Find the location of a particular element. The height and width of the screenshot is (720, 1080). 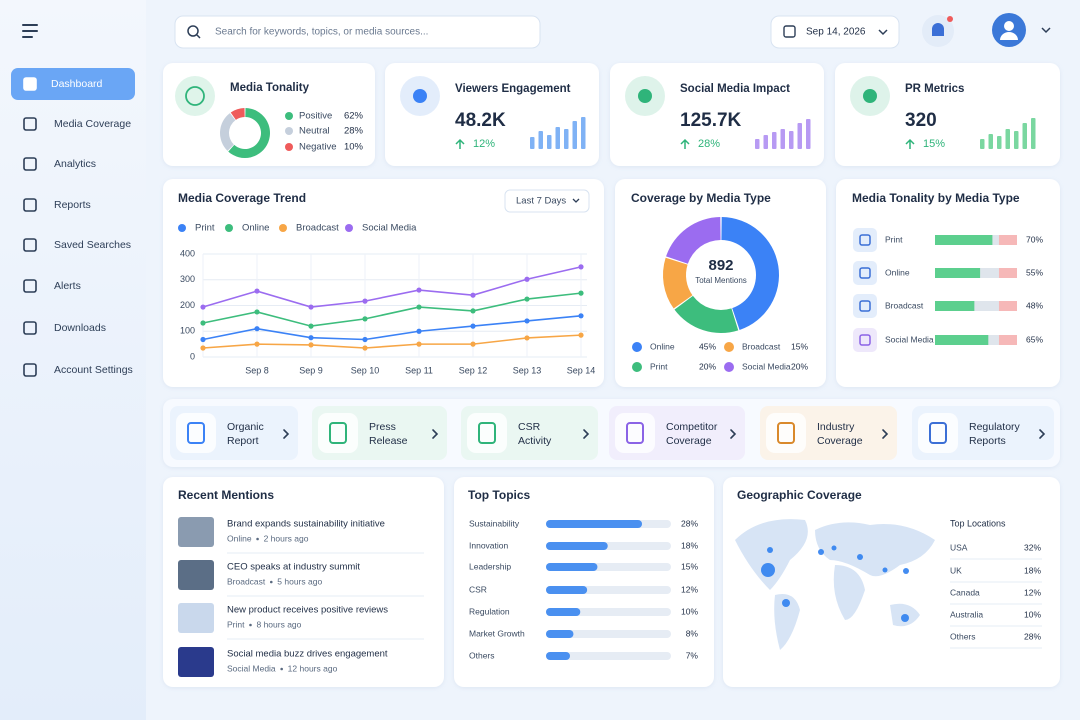

donut-caption: Total Mentions is located at coordinates (721, 280).